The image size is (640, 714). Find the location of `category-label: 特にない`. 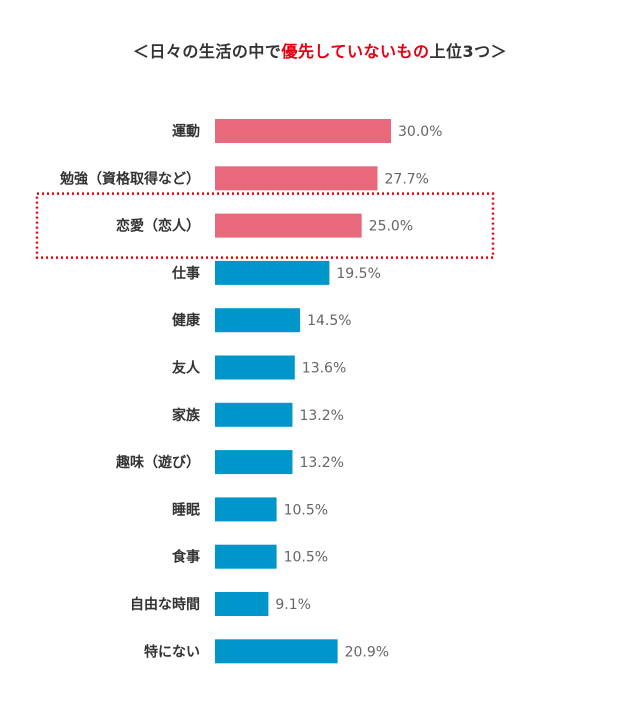

category-label: 特にない is located at coordinates (172, 651).